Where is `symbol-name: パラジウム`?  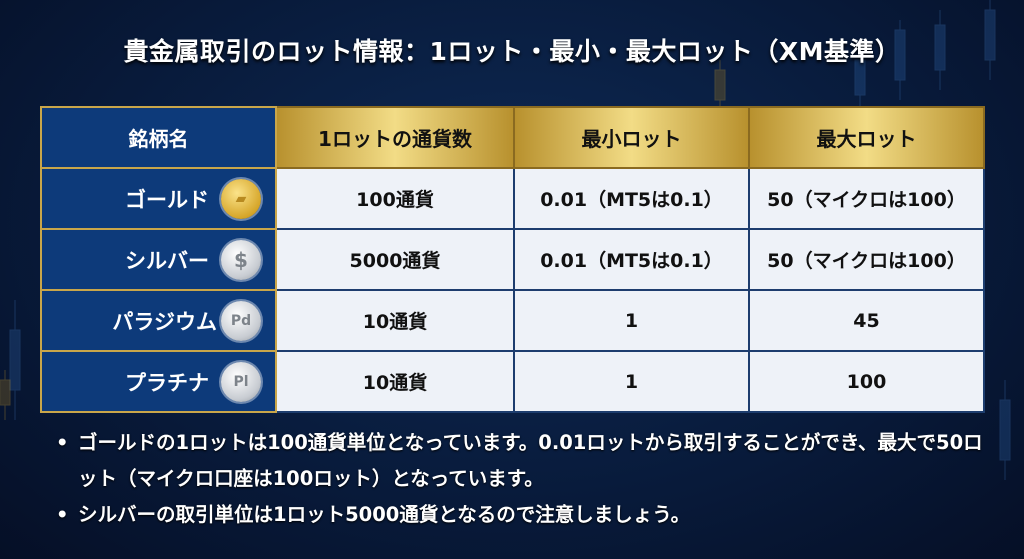
symbol-name: パラジウム is located at coordinates (164, 321).